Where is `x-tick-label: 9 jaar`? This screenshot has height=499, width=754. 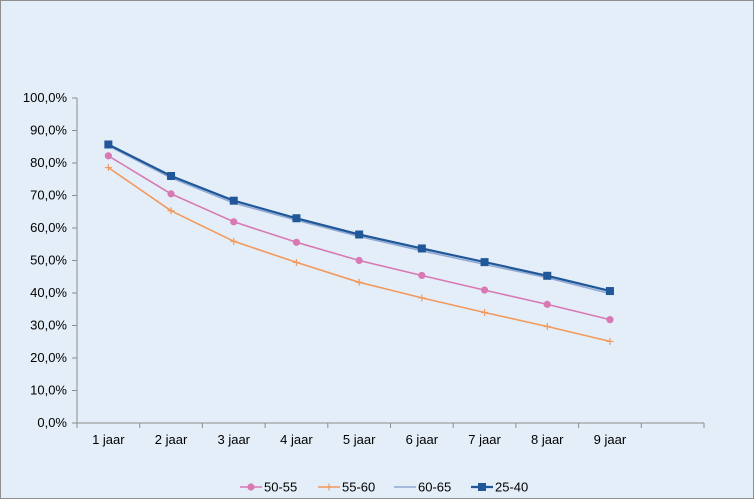
x-tick-label: 9 jaar is located at coordinates (610, 439).